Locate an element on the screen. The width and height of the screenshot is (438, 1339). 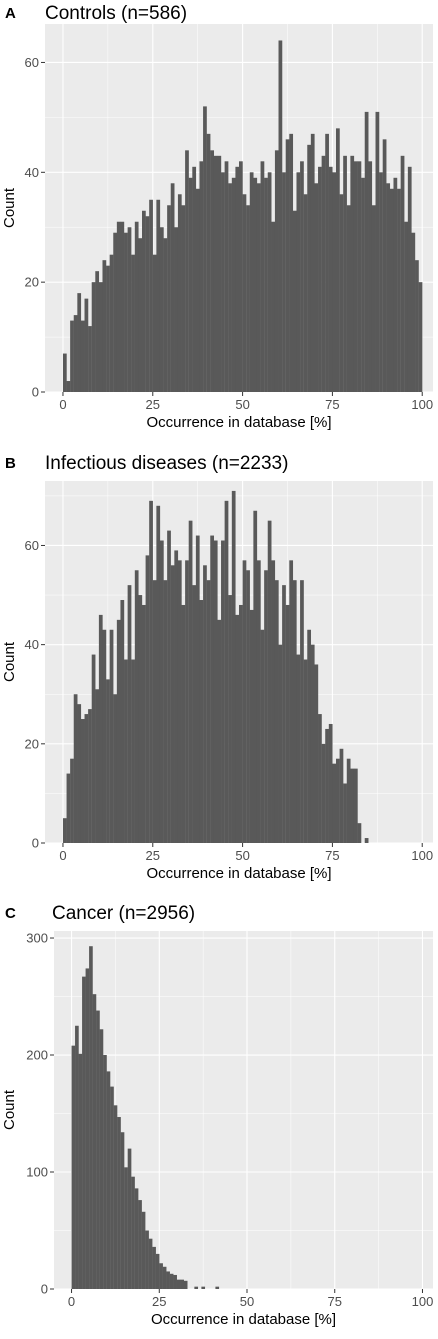
y-axis-title: Count is located at coordinates (9, 1109).